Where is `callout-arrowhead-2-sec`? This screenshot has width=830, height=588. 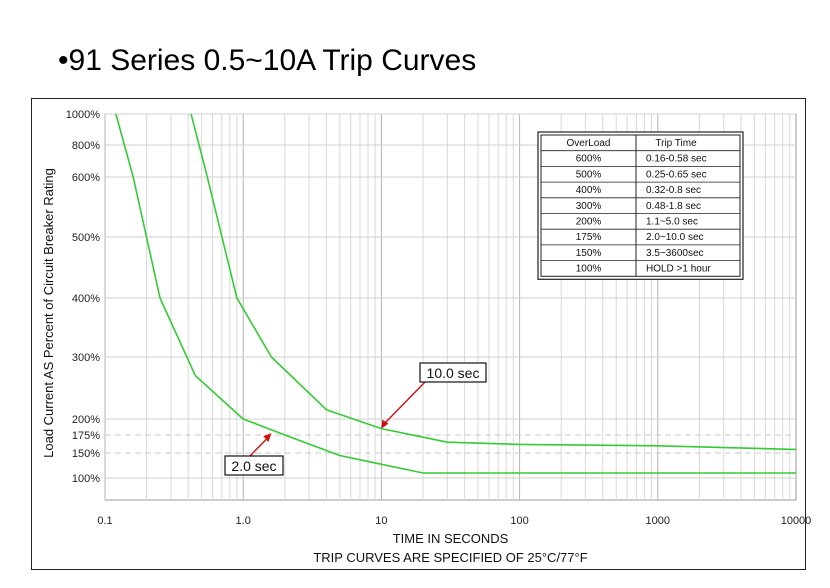 callout-arrowhead-2-sec is located at coordinates (267, 438).